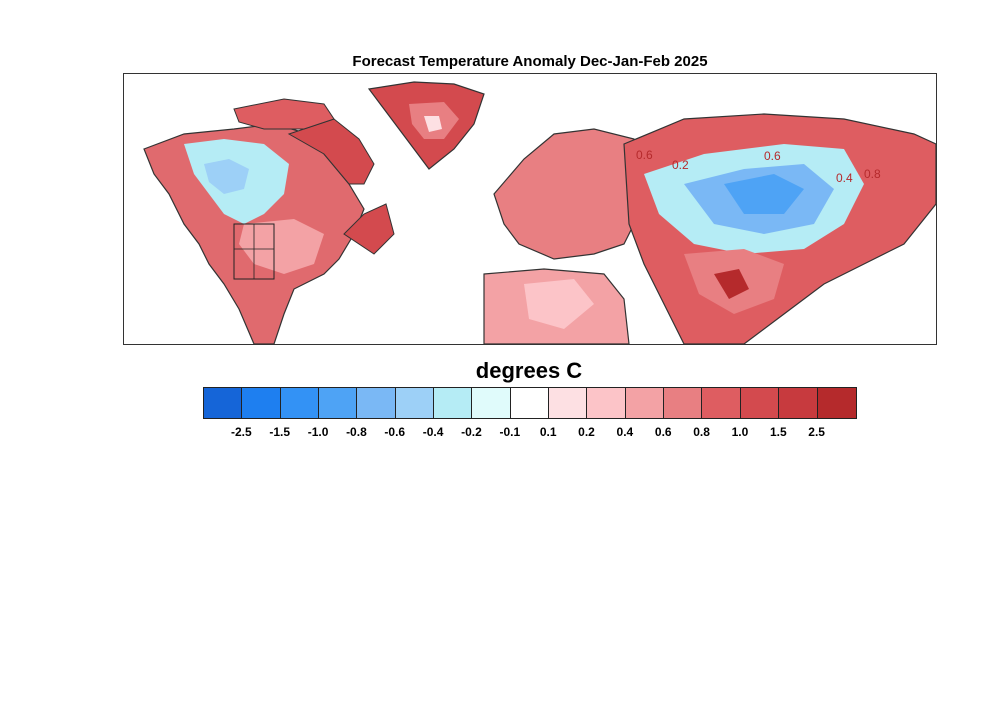  Describe the element at coordinates (269, 231) in the screenshot. I see `north-america-region` at that location.